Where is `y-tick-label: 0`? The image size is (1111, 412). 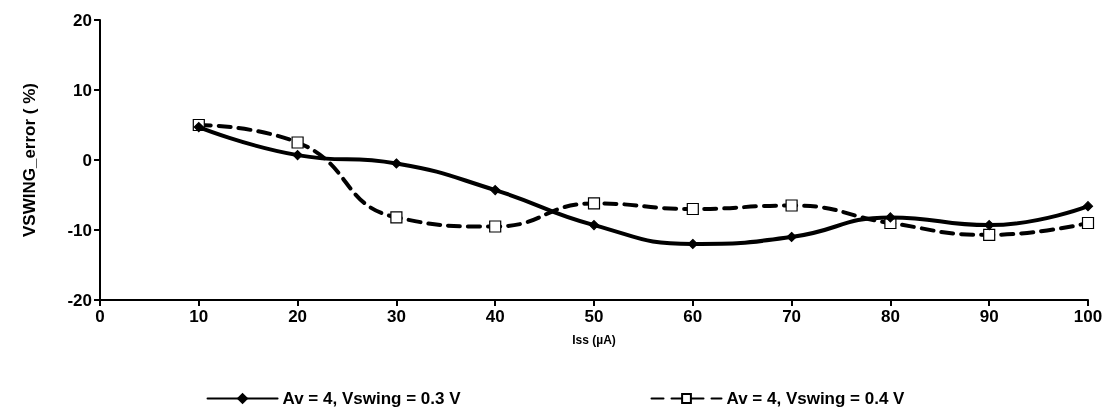 y-tick-label: 0 is located at coordinates (87, 160).